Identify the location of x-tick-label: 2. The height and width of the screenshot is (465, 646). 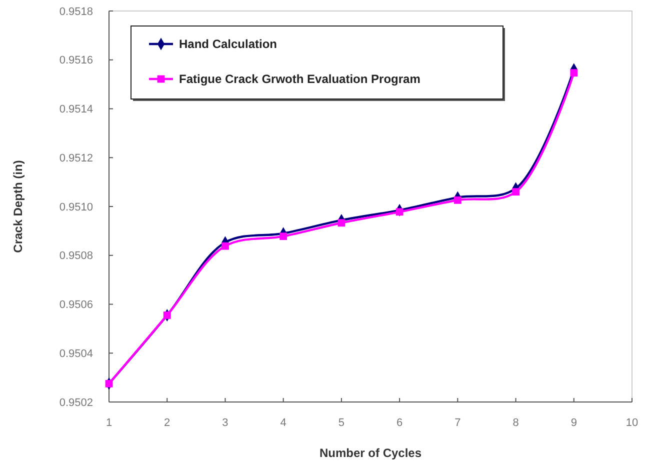
(167, 423).